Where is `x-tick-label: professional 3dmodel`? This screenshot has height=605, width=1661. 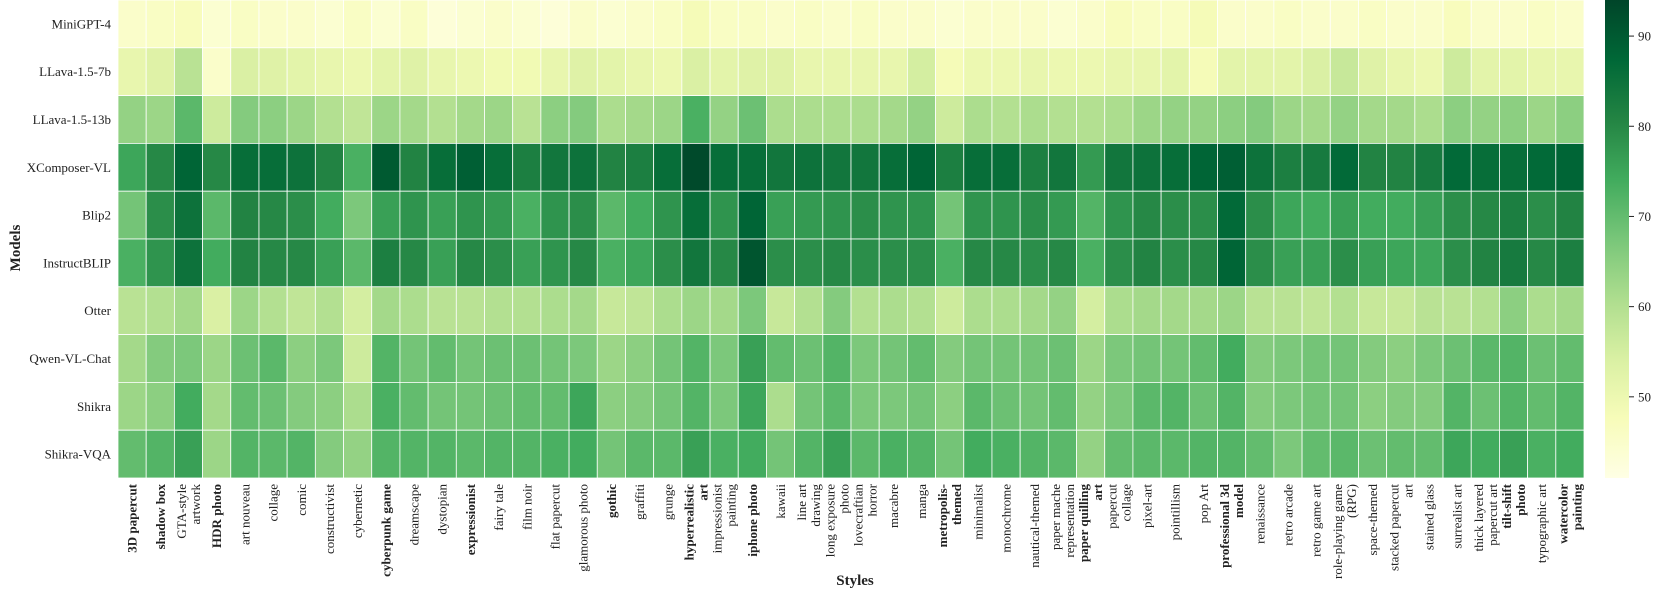
x-tick-label: professional 3dmodel is located at coordinates (1231, 525).